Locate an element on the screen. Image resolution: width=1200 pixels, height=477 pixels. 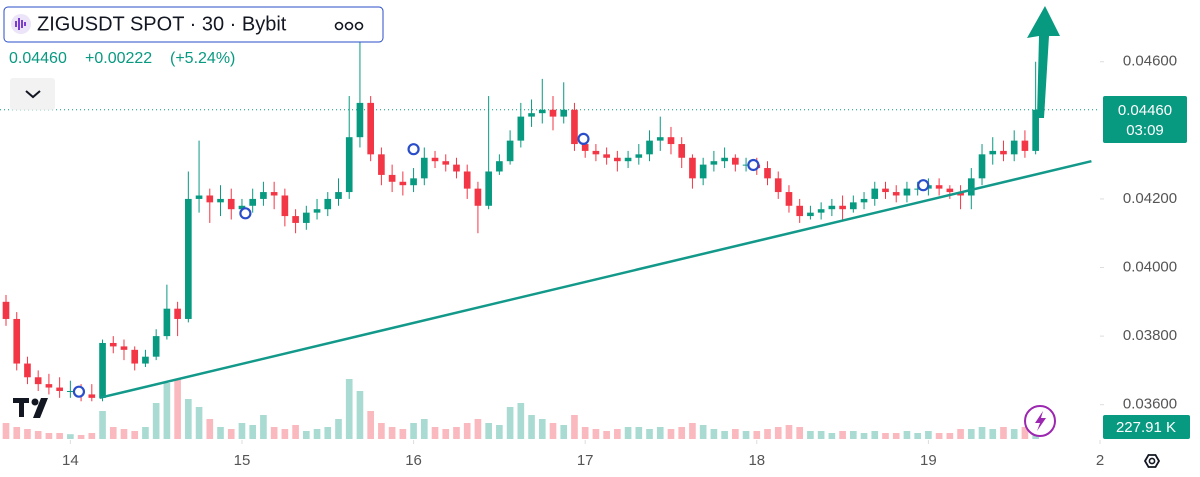
lightning-icon is located at coordinates (1040, 421).